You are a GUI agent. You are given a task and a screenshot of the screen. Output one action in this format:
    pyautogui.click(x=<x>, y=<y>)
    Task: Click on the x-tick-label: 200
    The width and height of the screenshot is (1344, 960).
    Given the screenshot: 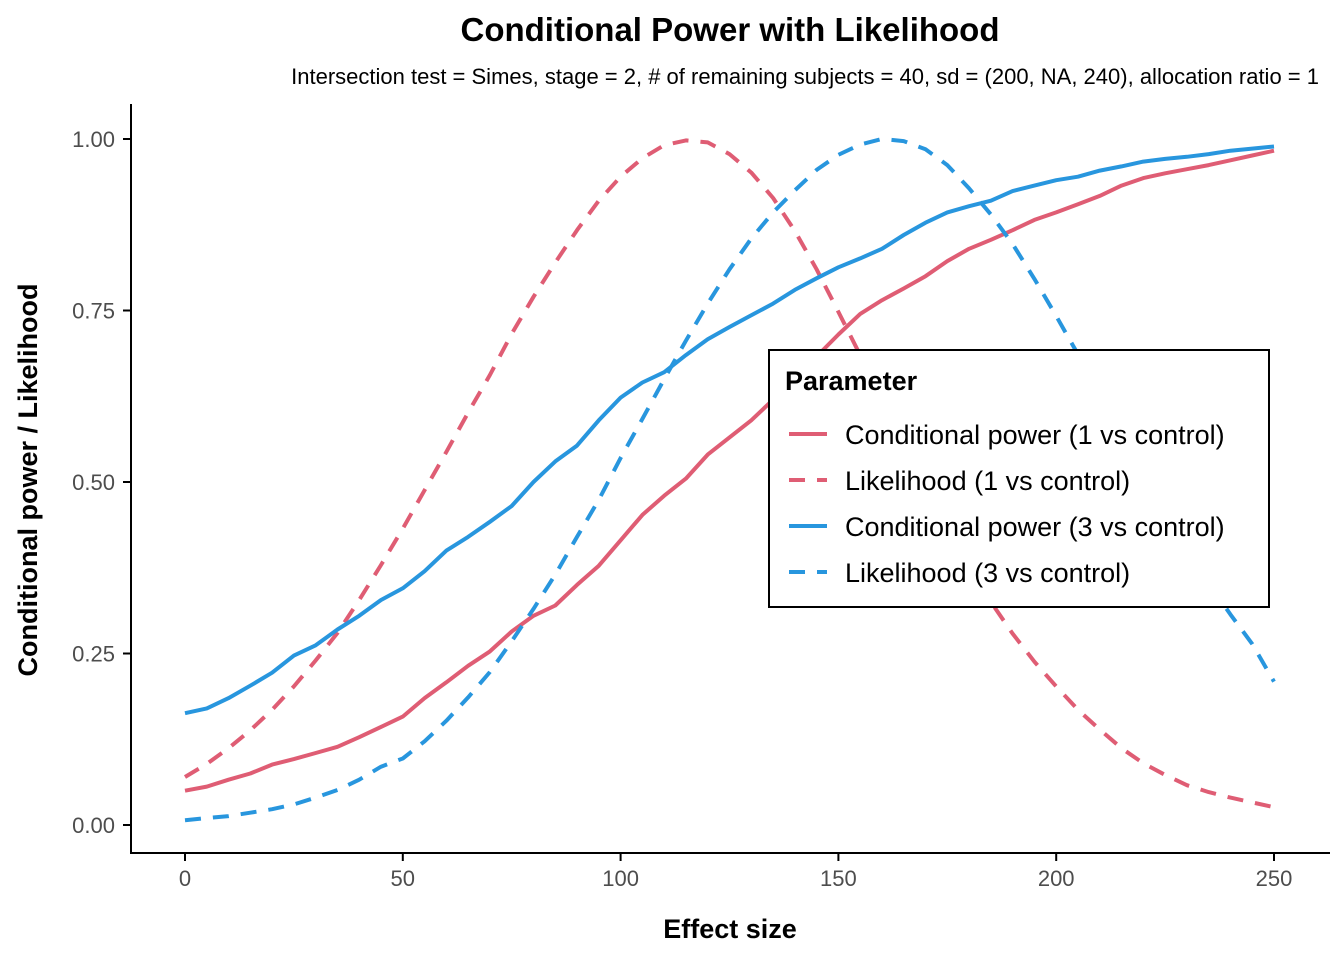 What is the action you would take?
    pyautogui.click(x=1056, y=878)
    